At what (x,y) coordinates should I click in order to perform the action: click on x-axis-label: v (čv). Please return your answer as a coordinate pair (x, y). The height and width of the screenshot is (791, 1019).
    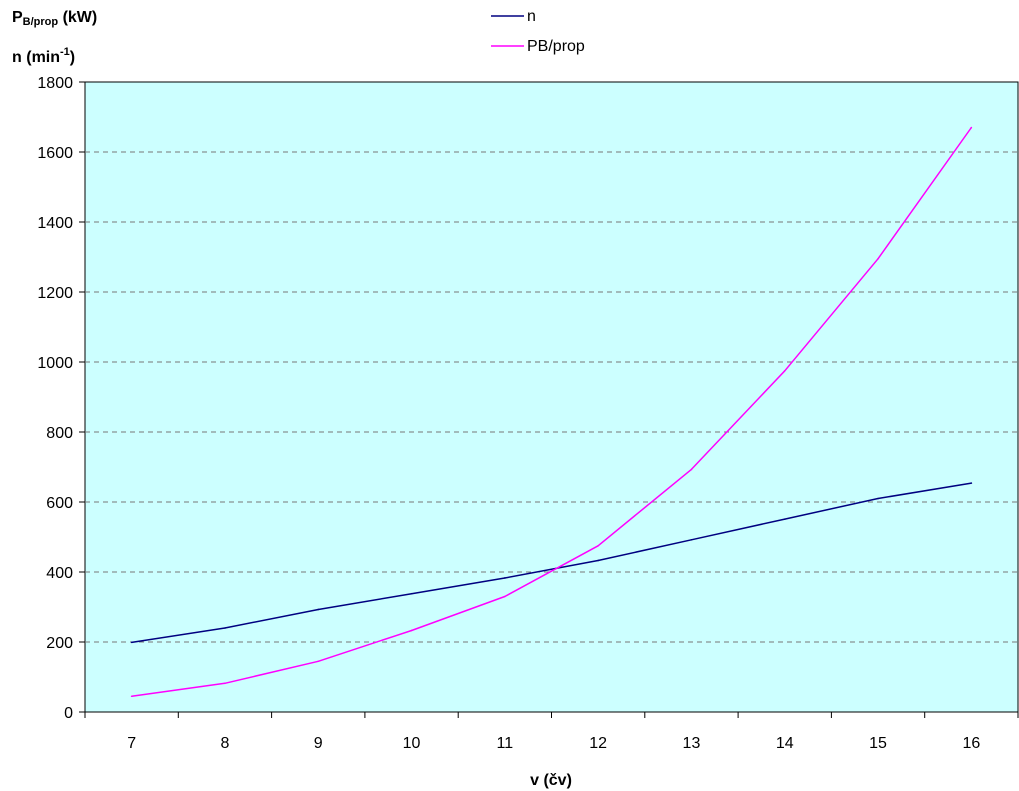
    Looking at the image, I should click on (551, 780).